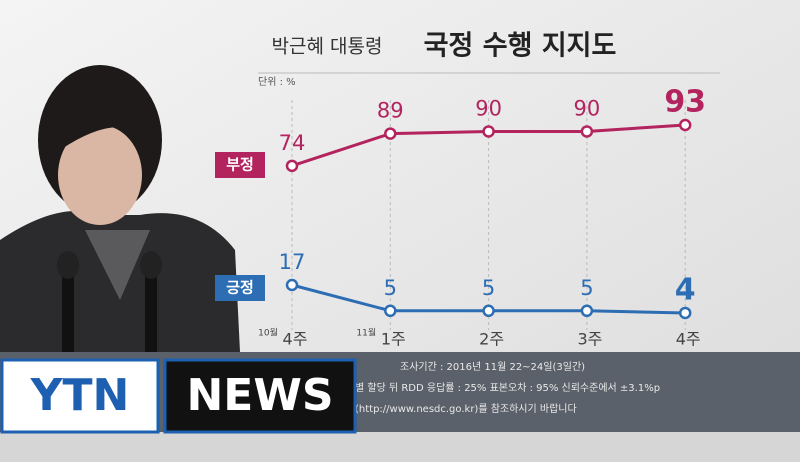 This screenshot has height=466, width=800. I want to click on x-tick-label: 1주, so click(393, 339).